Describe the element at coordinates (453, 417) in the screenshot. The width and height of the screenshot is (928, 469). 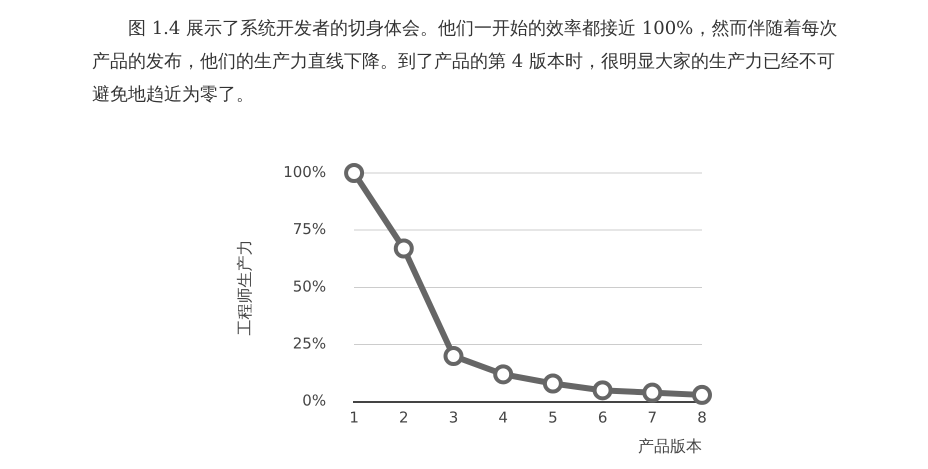
I see `x-tick-label: 3` at that location.